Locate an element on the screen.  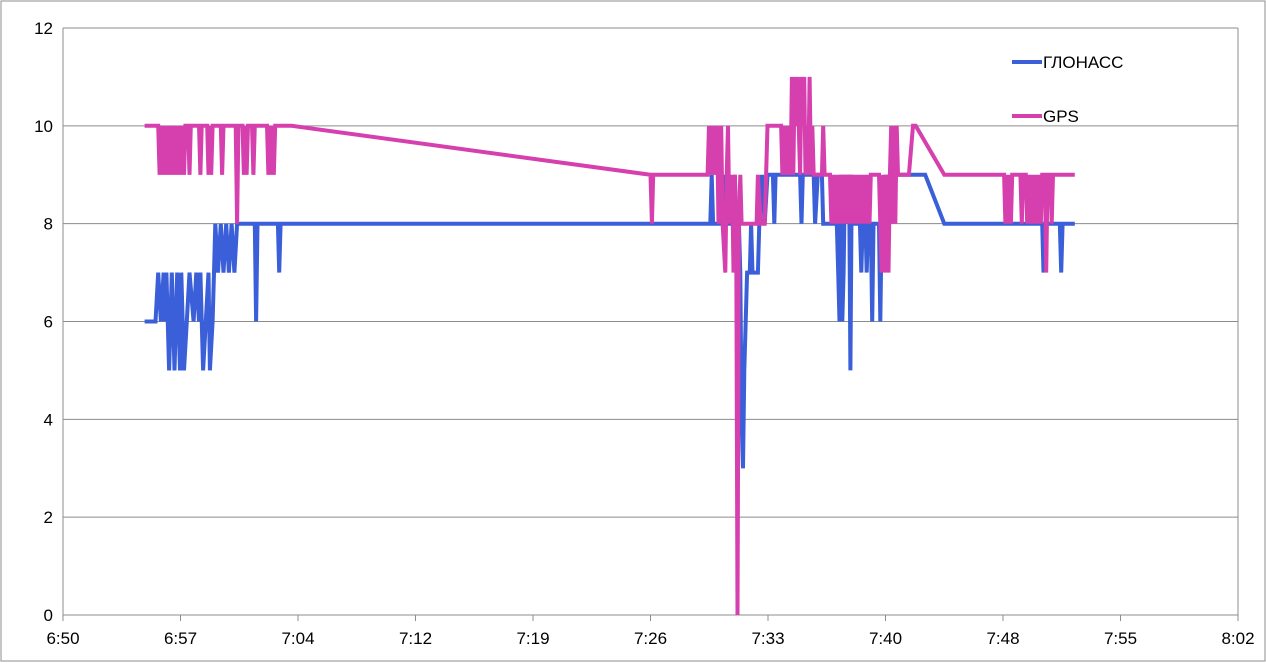
y-tick-label: 6 is located at coordinates (48, 322).